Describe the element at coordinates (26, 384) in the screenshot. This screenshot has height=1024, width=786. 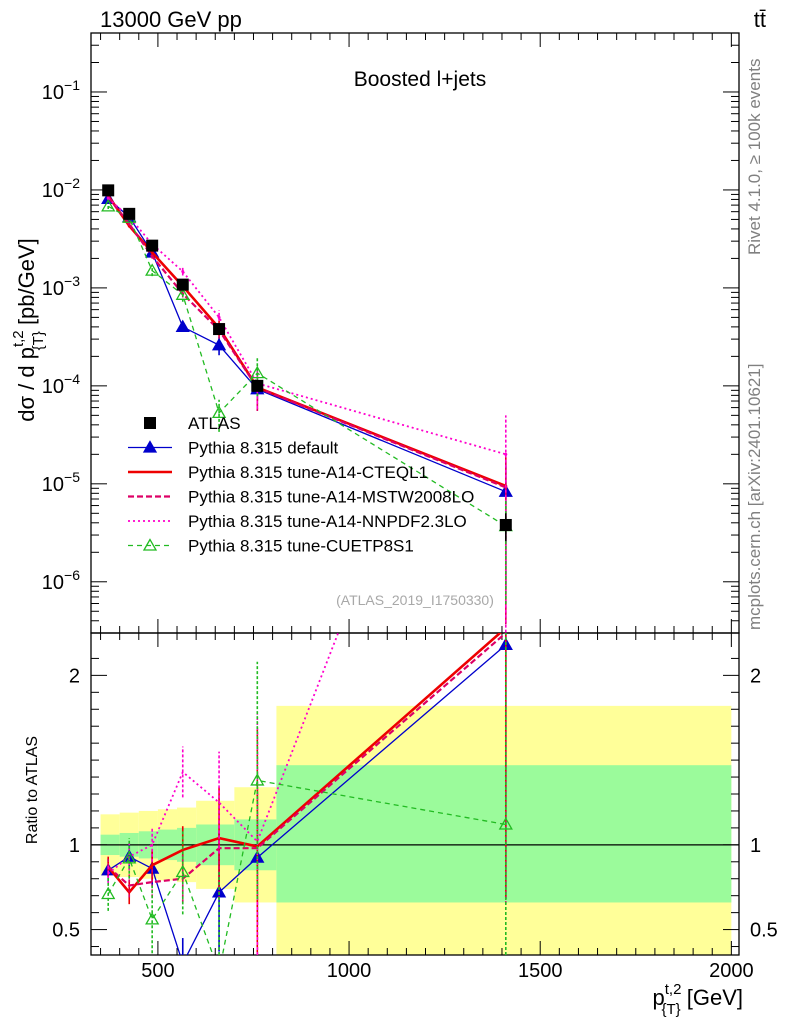
I see `ylabel-main: dσ / d p` at that location.